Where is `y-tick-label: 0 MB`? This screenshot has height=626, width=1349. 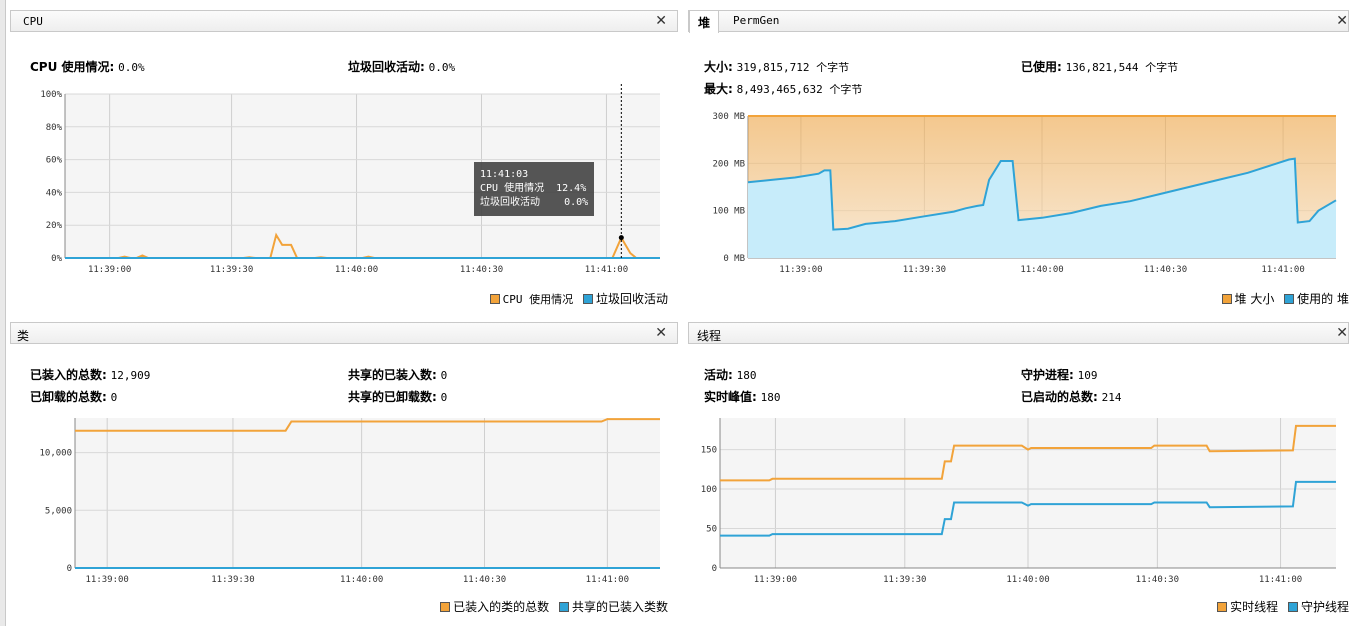 y-tick-label: 0 MB is located at coordinates (734, 259).